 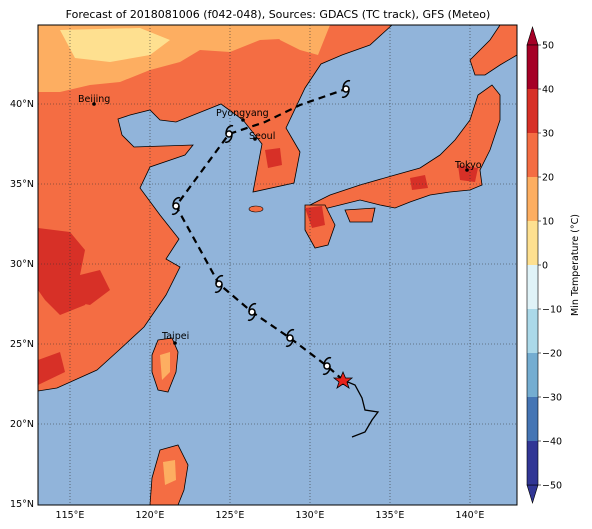 What do you see at coordinates (470, 515) in the screenshot?
I see `x-label: 140°E` at bounding box center [470, 515].